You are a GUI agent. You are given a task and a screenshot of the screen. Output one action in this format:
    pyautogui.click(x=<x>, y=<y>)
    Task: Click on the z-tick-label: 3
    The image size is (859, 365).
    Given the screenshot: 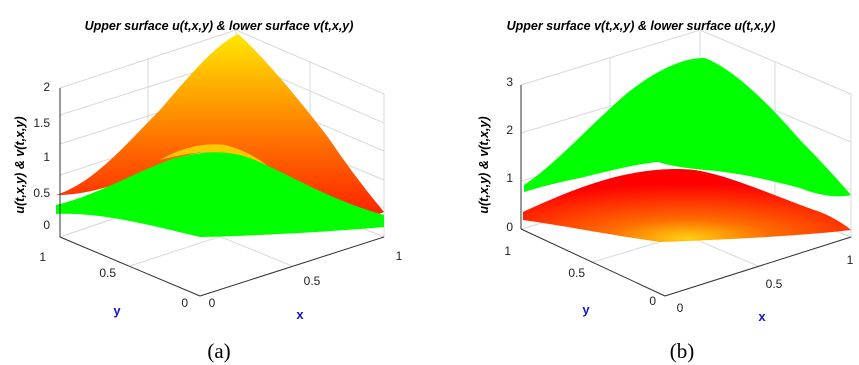 What is the action you would take?
    pyautogui.click(x=509, y=82)
    